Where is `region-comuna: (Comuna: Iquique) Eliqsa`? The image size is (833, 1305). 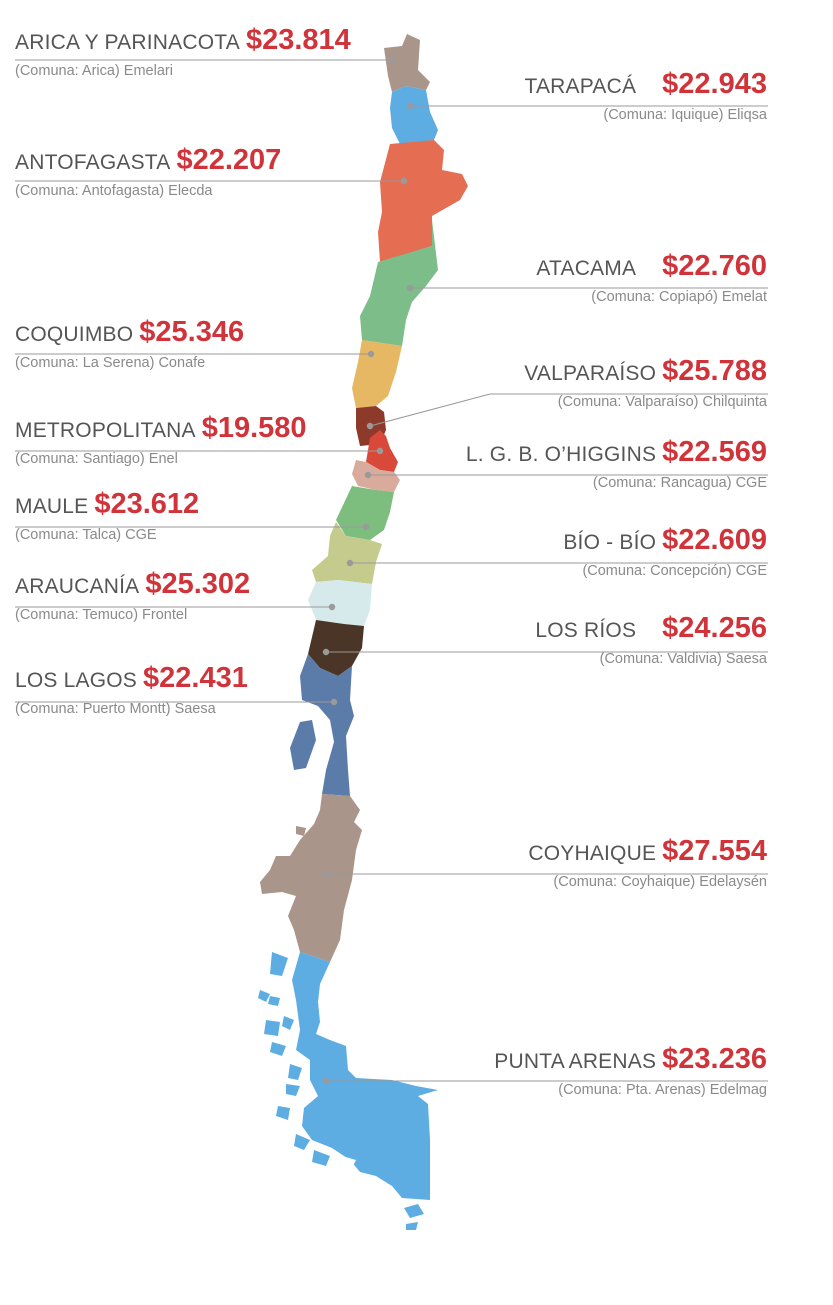
region-comuna: (Comuna: Iquique) Eliqsa is located at coordinates (685, 115).